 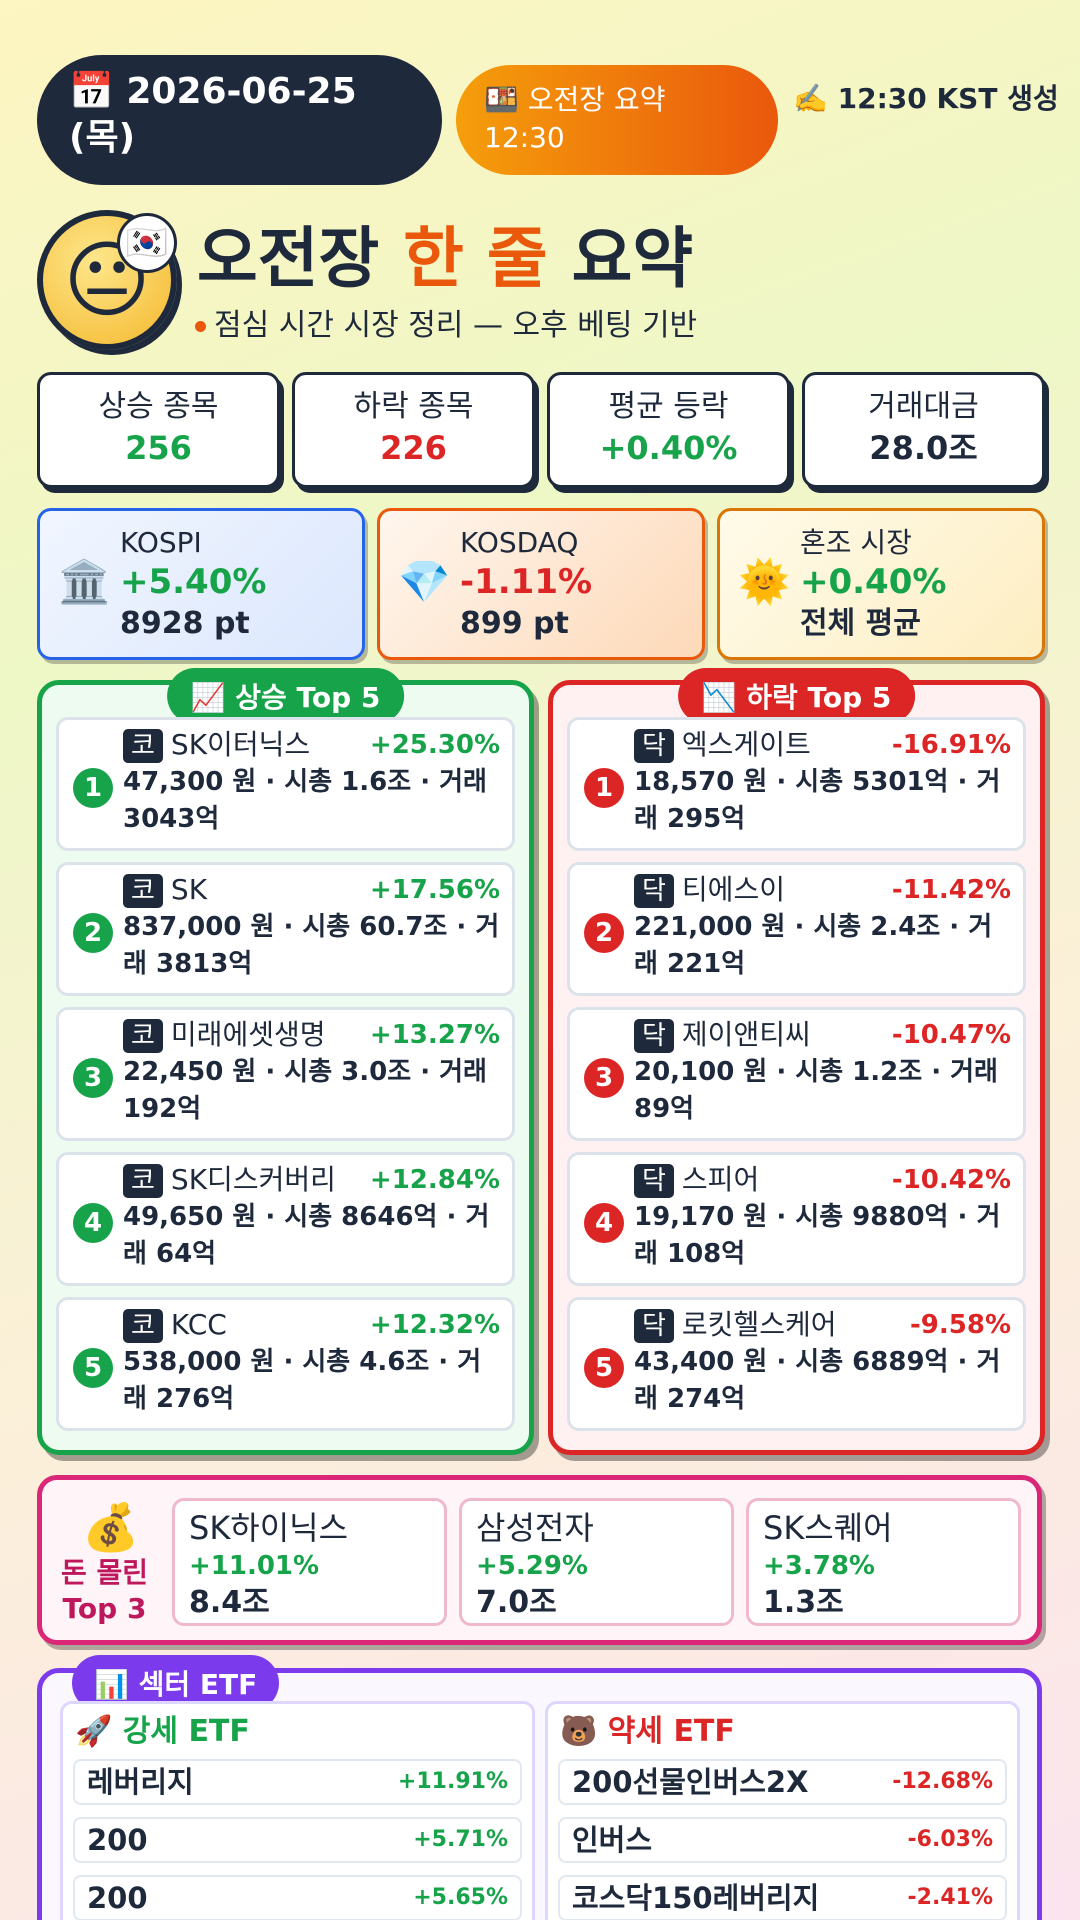 I want to click on date-pill: 📅 2026-06-25 (목), so click(x=239, y=120).